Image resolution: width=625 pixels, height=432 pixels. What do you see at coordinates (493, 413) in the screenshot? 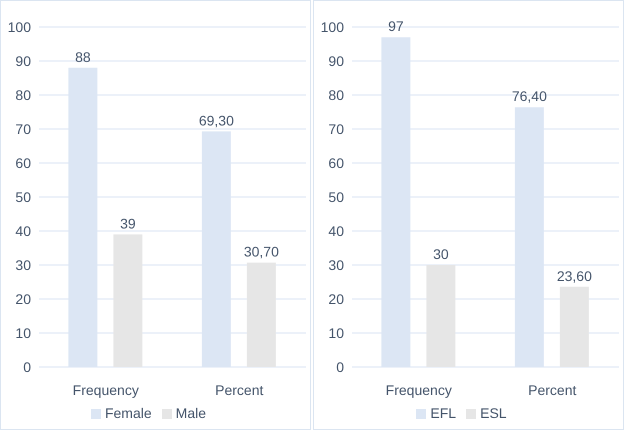
I see `legend-label: ESL` at bounding box center [493, 413].